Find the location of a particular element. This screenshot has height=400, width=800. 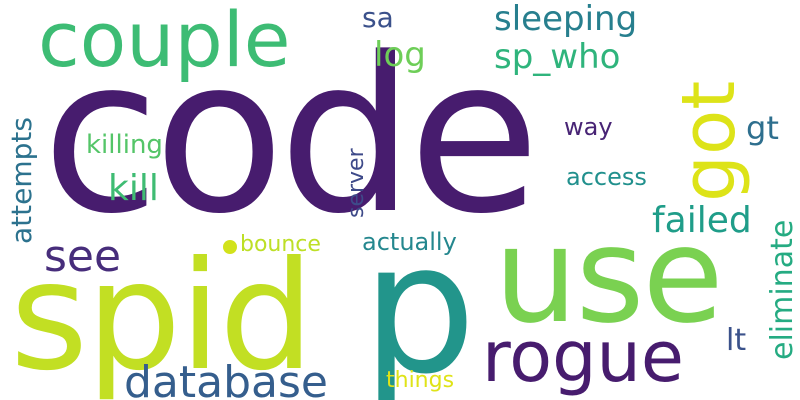

word-eliminate: eliminate is located at coordinates (782, 289).